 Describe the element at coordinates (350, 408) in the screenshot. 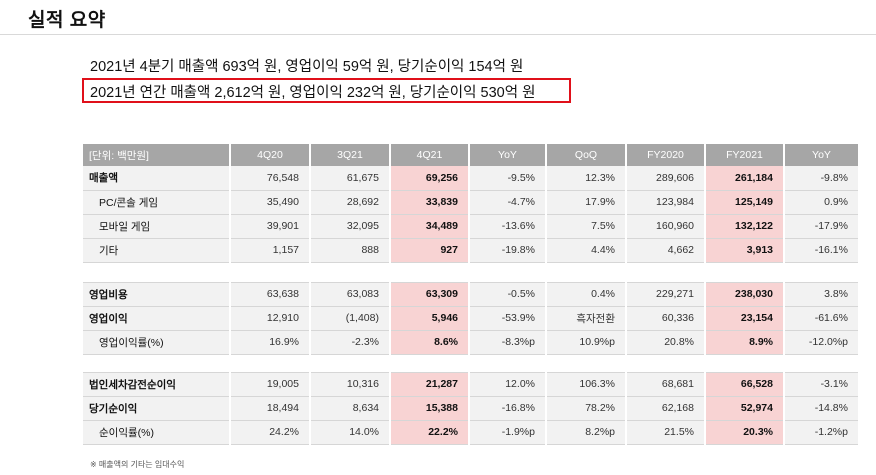

I see `table-cell: 8,634` at that location.